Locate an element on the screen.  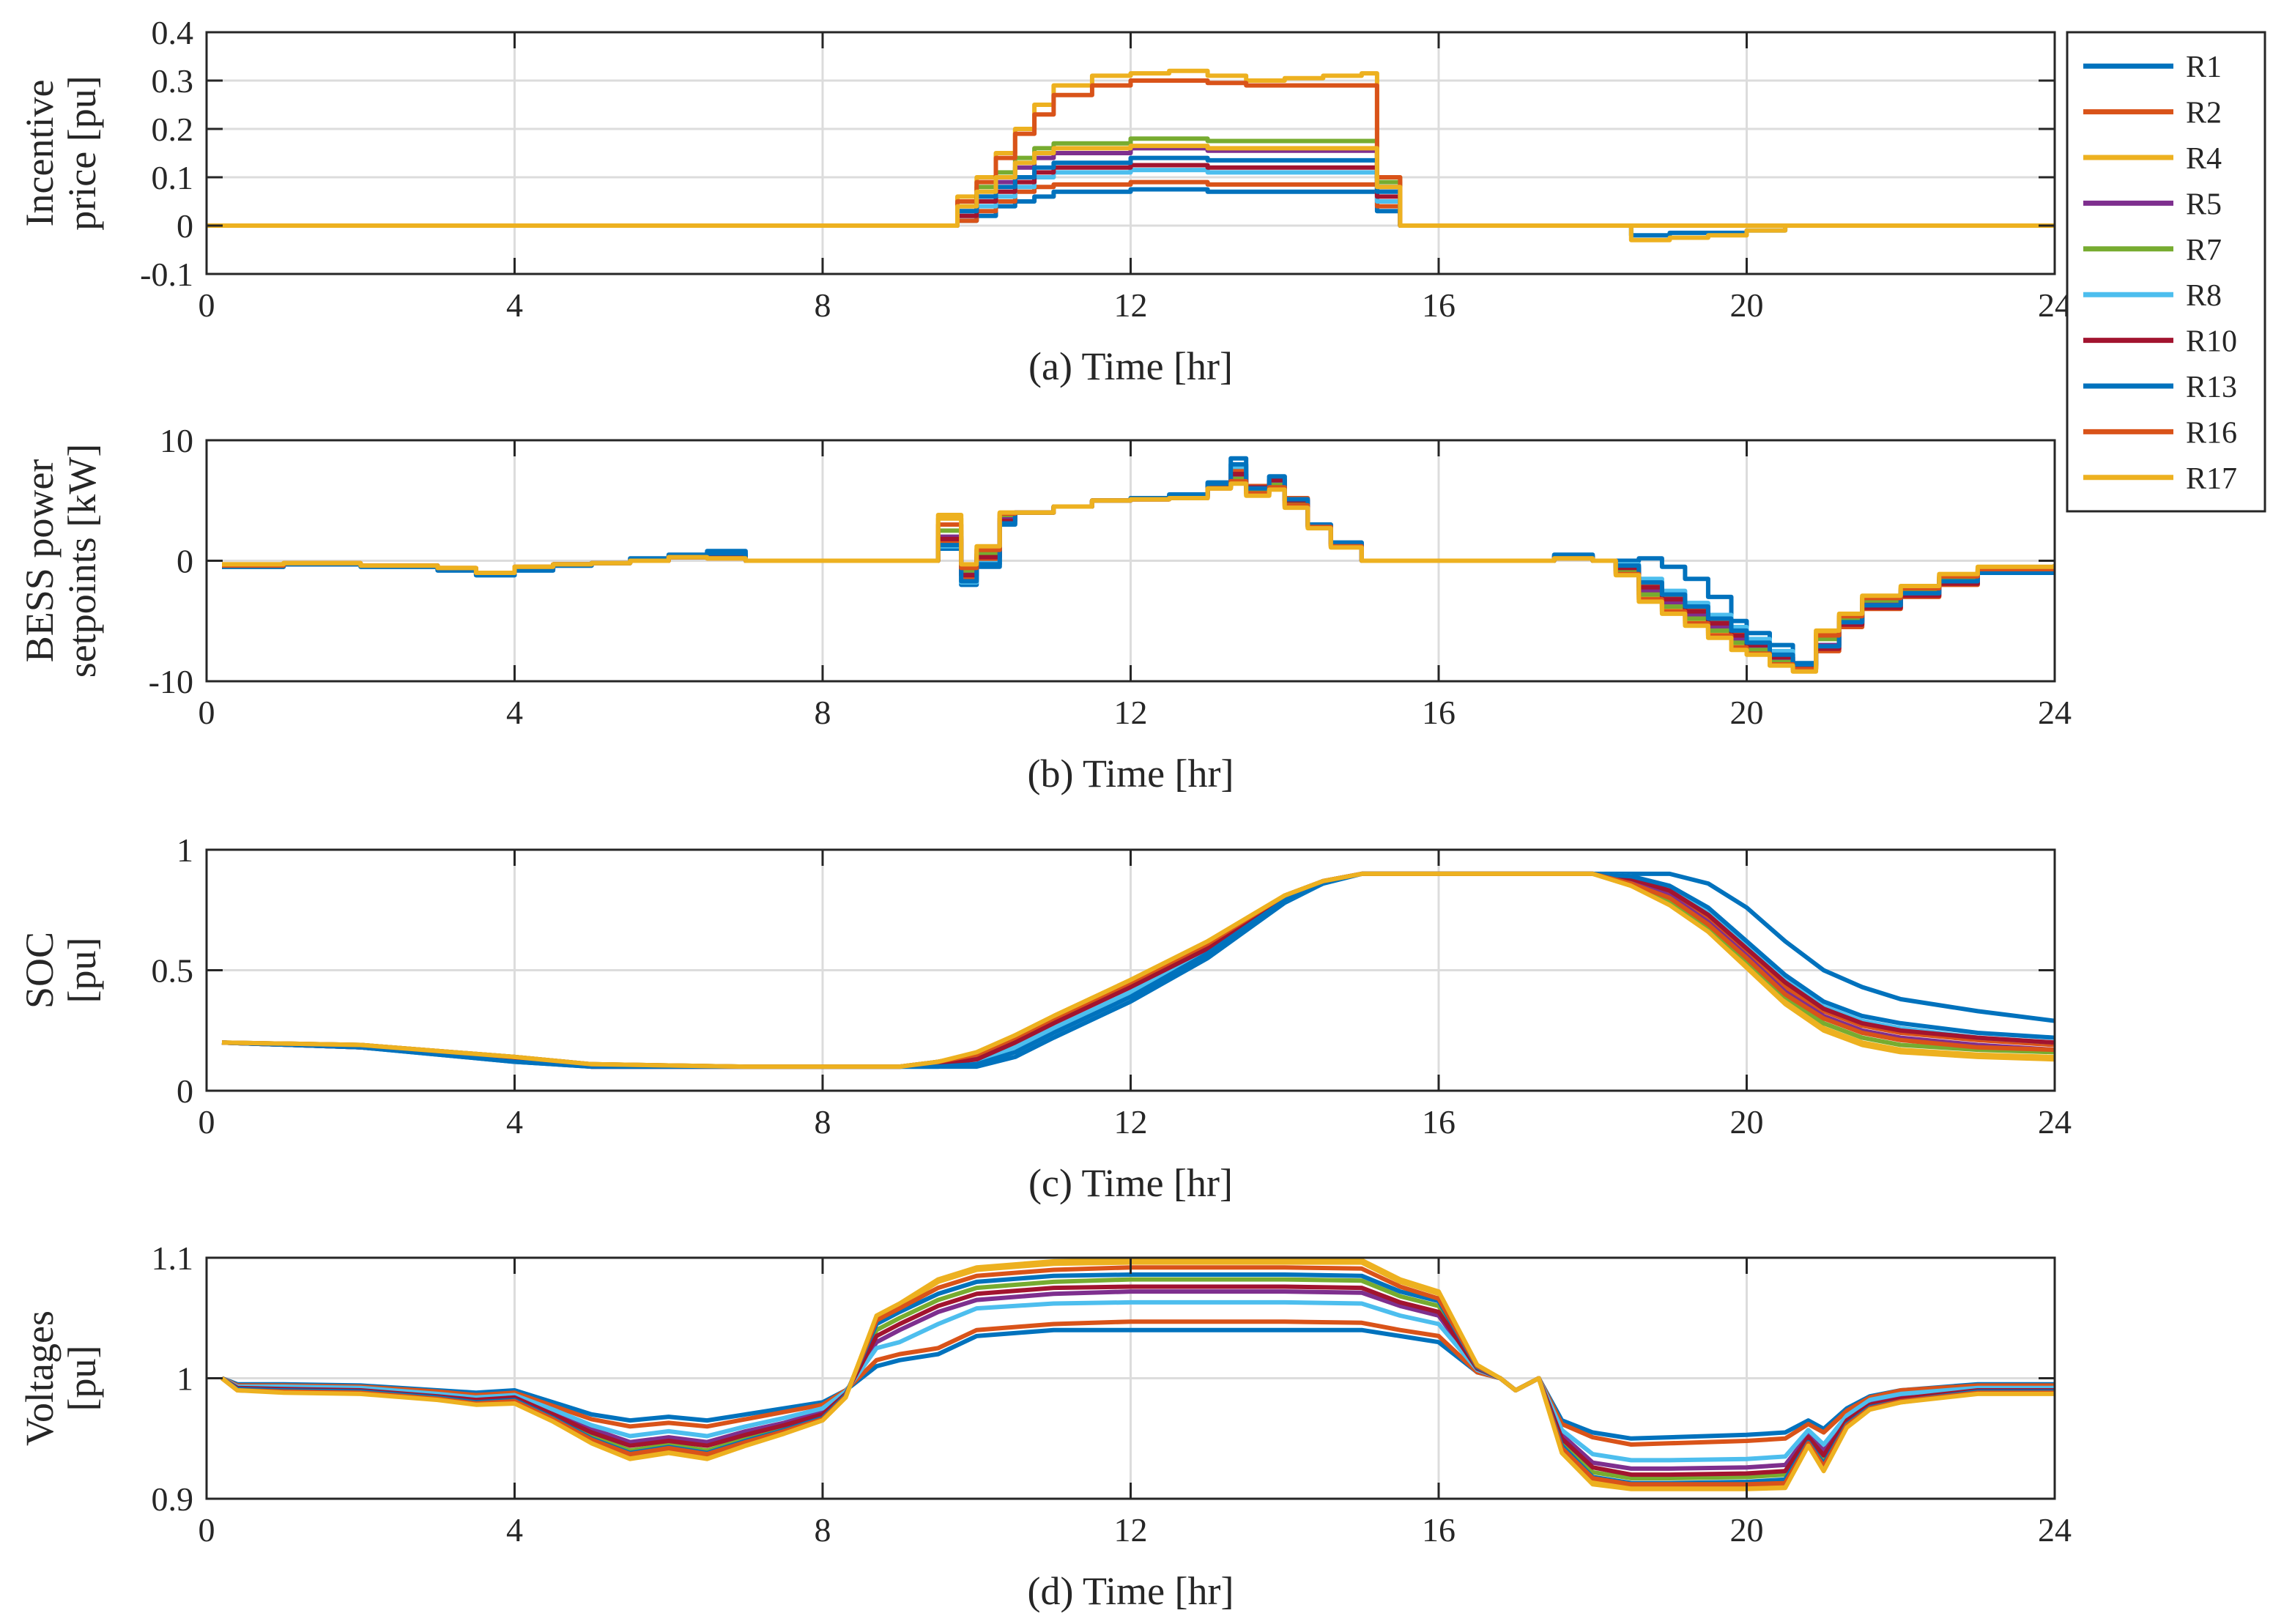
legend-label: R13 is located at coordinates (2211, 388).